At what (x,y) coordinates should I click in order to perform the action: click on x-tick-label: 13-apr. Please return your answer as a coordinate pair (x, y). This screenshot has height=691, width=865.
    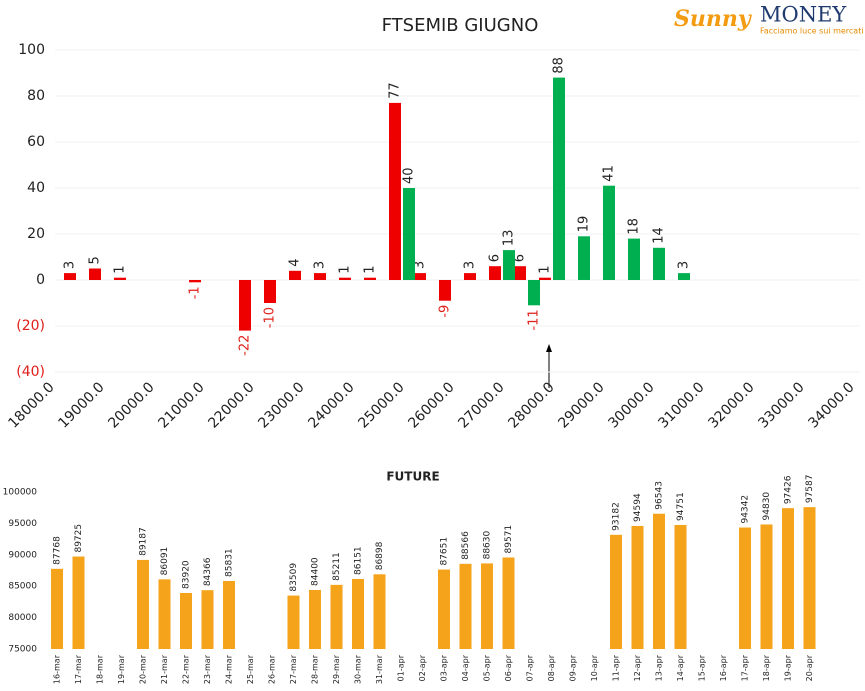
    Looking at the image, I should click on (659, 667).